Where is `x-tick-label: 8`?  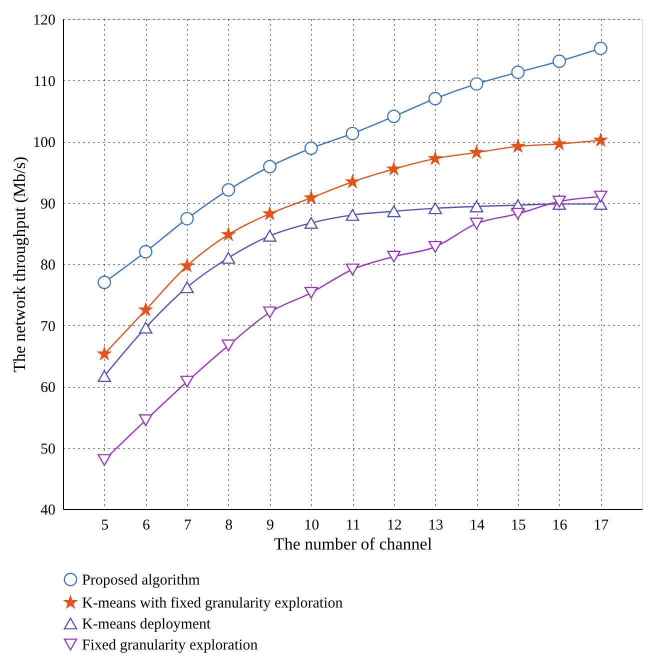 x-tick-label: 8 is located at coordinates (229, 526).